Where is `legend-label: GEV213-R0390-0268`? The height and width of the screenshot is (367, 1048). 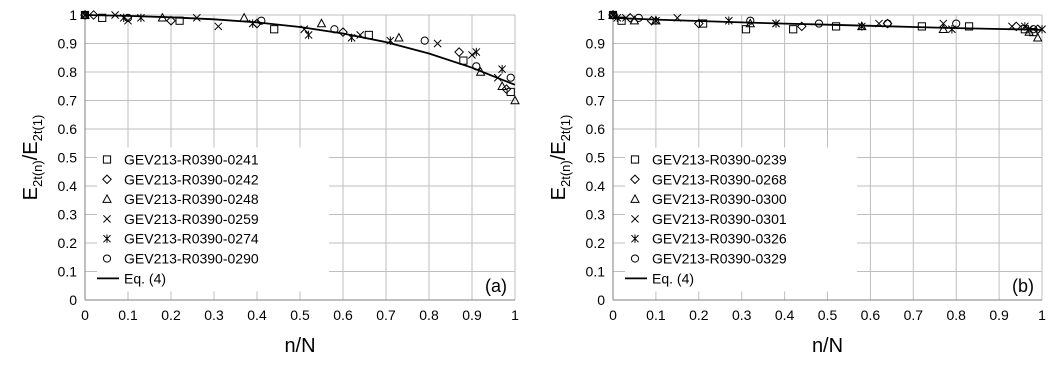 legend-label: GEV213-R0390-0268 is located at coordinates (719, 179).